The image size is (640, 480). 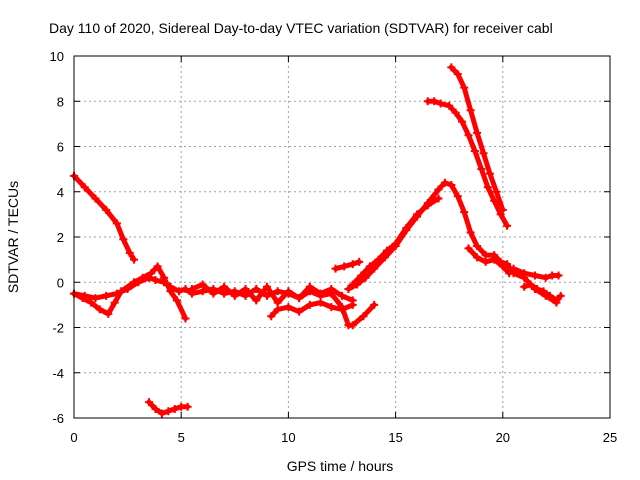 I want to click on y-tick-label: 0, so click(x=60, y=282).